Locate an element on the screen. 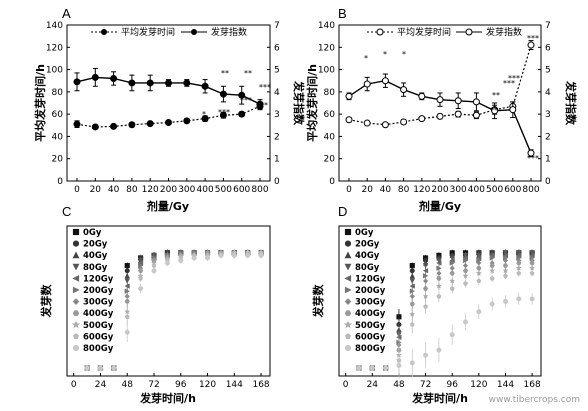 The width and height of the screenshot is (588, 411). panel-a-y2-ticks: 0 1 2 3 4 5 6 7 is located at coordinates (273, 104).